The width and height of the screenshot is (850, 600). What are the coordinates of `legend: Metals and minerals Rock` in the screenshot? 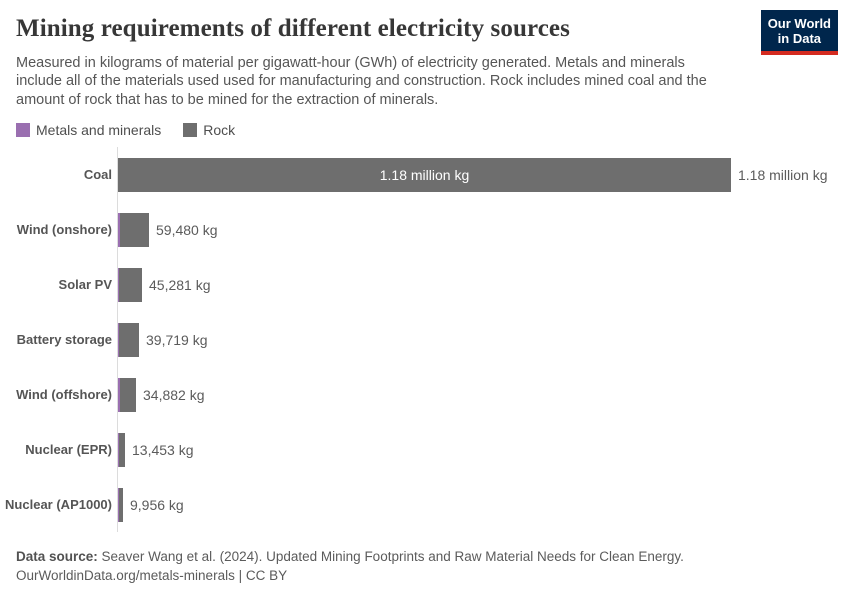 It's located at (425, 130).